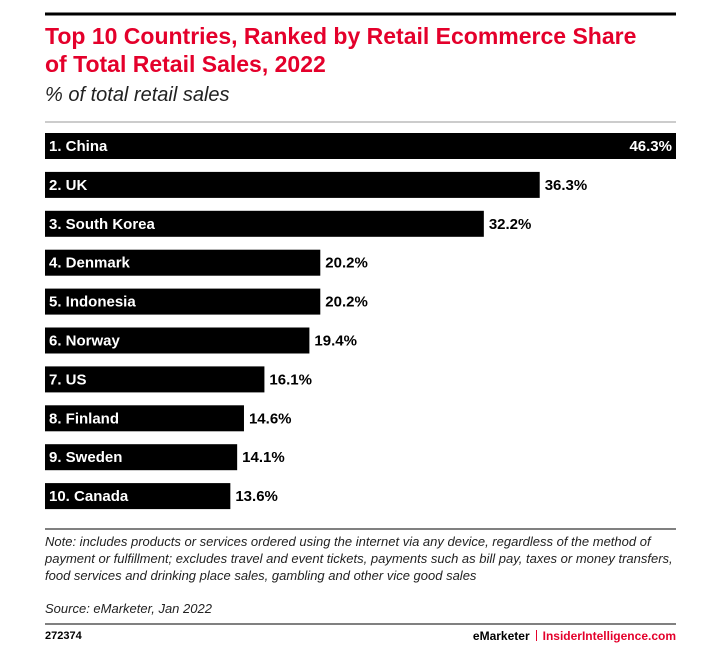 The width and height of the screenshot is (704, 663). I want to click on value-label: 13.6%, so click(256, 496).